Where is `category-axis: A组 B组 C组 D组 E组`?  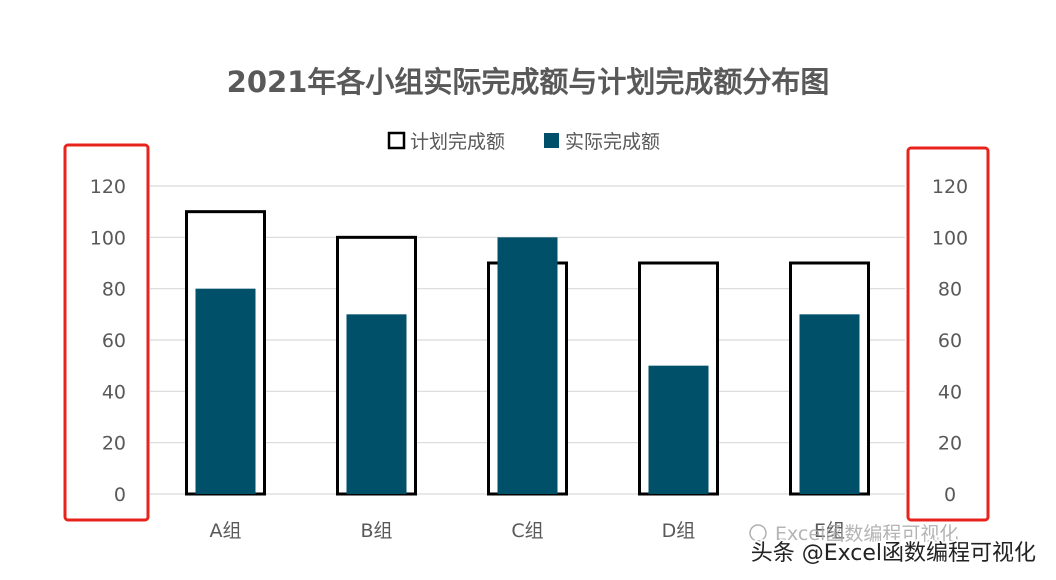
category-axis: A组 B组 C组 D组 E组 is located at coordinates (528, 531).